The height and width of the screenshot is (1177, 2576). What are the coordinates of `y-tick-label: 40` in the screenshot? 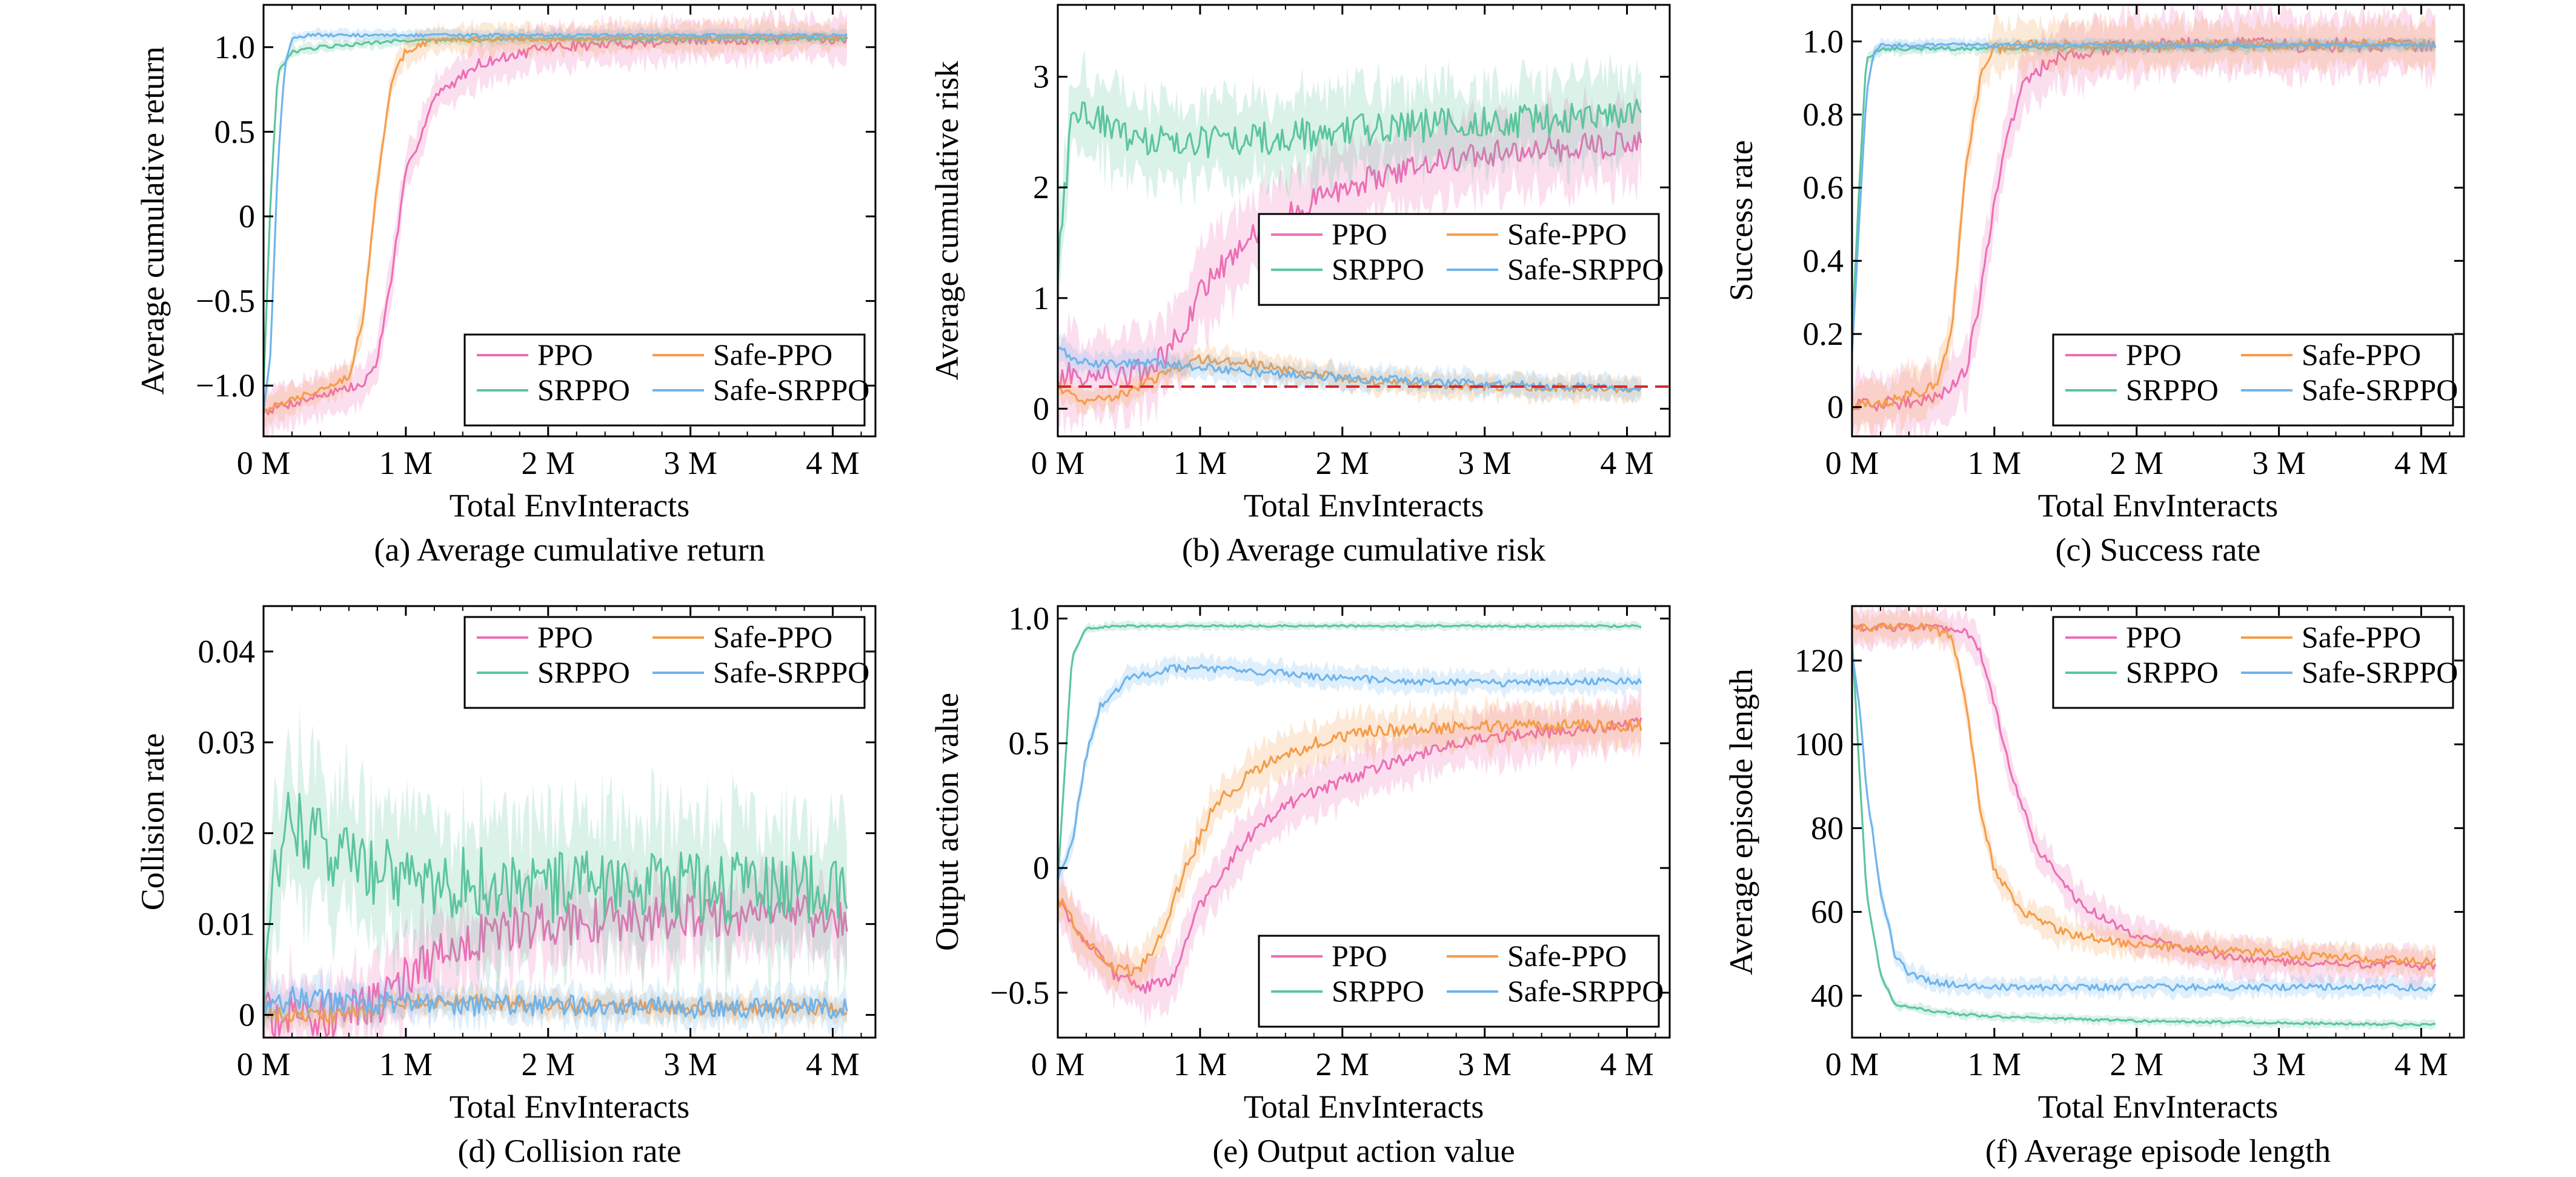 It's located at (1827, 996).